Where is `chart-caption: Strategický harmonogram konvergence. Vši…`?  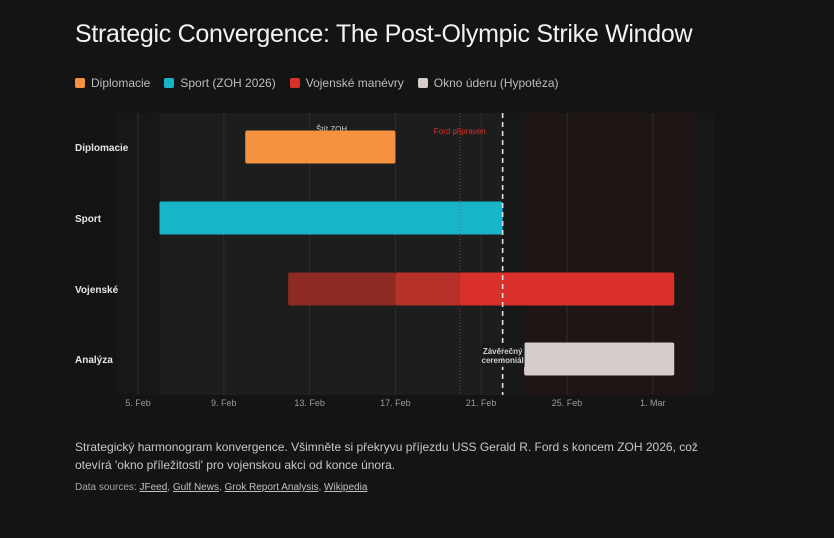 chart-caption: Strategický harmonogram konvergence. Vši… is located at coordinates (386, 456).